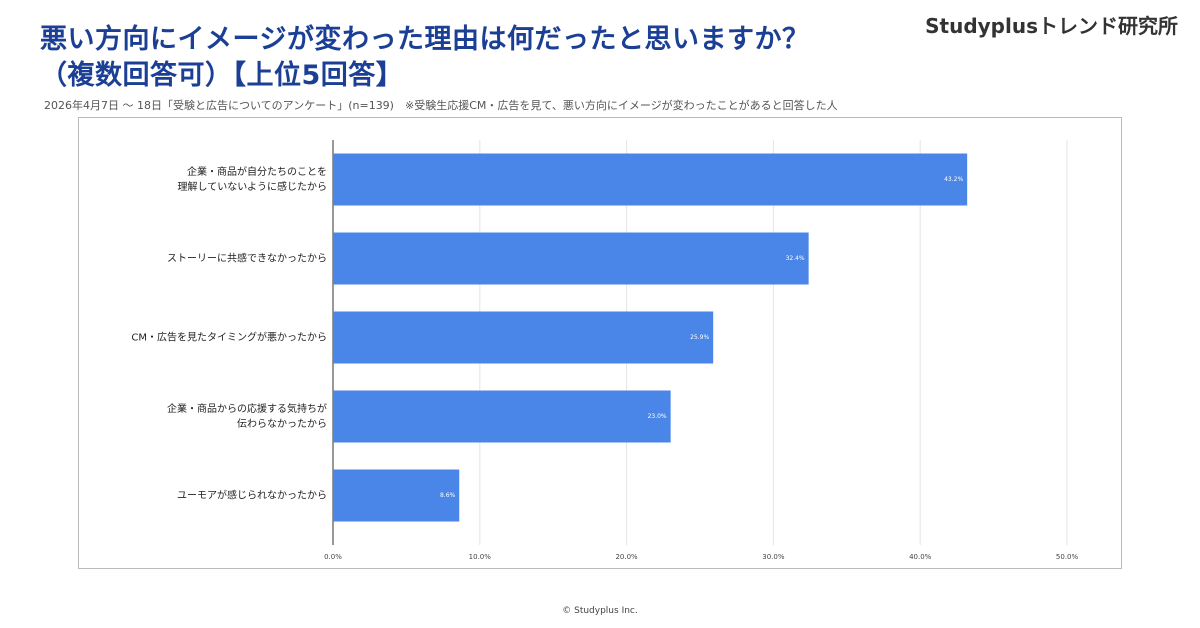 The image size is (1200, 628). Describe the element at coordinates (252, 179) in the screenshot. I see `y-tick-label: 企業・商品が自分たちのことを 理解していないように感じたから` at that location.